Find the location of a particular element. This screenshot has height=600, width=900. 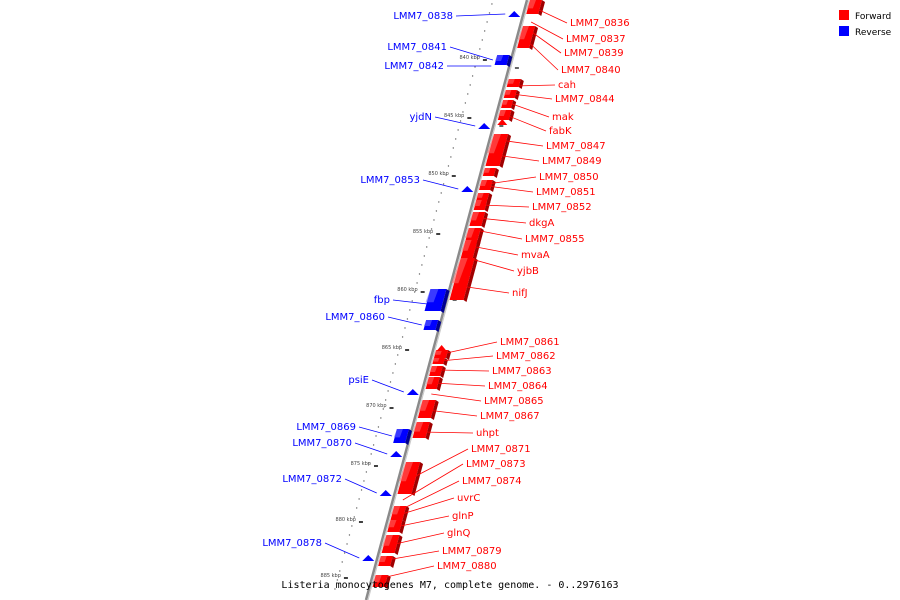

tick-label: 840 kbp is located at coordinates (470, 58).